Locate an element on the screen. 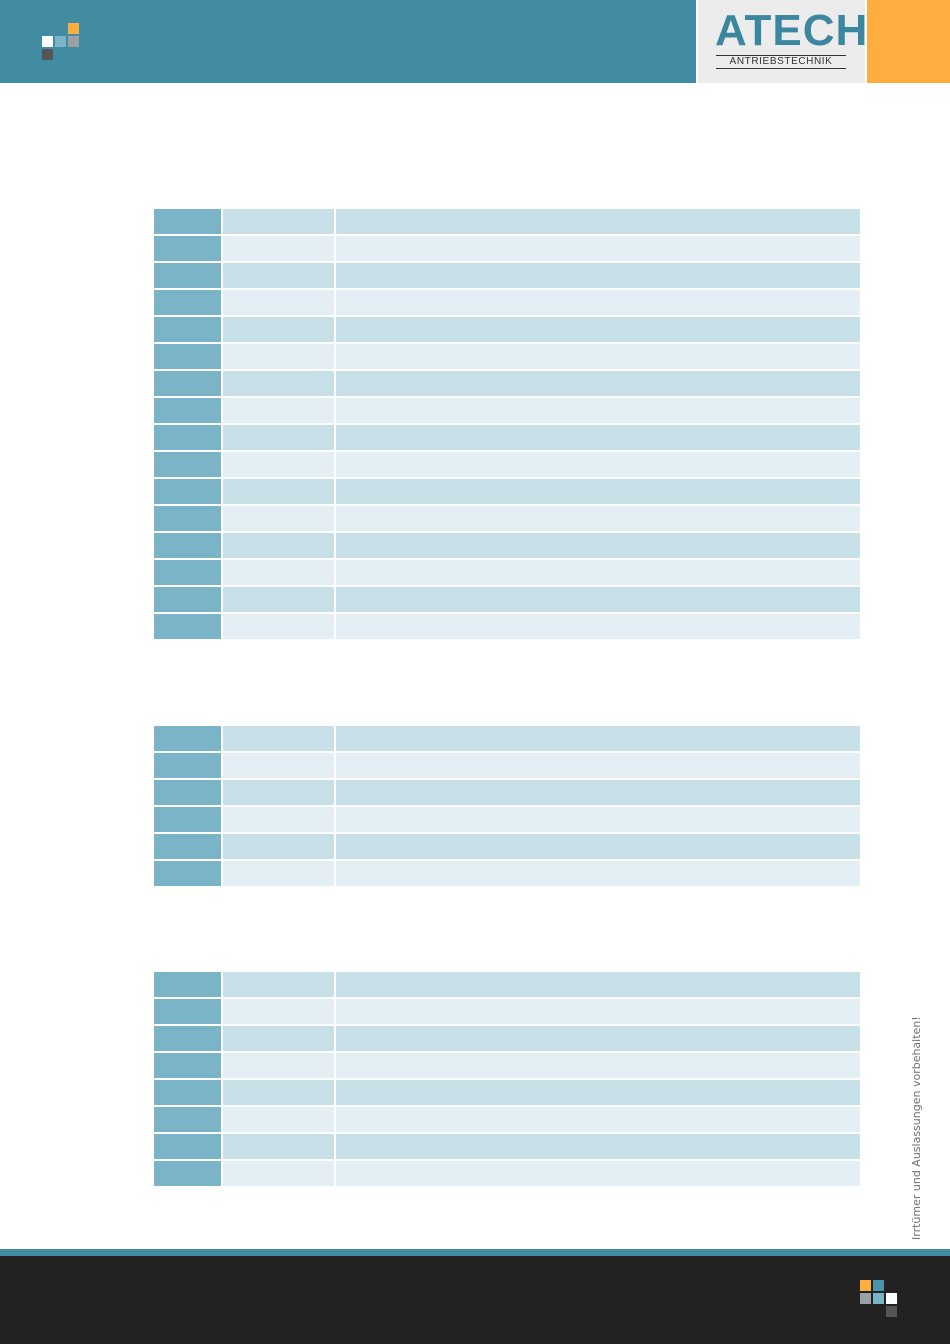 Image resolution: width=950 pixels, height=1344 pixels. logo-panel is located at coordinates (781, 41).